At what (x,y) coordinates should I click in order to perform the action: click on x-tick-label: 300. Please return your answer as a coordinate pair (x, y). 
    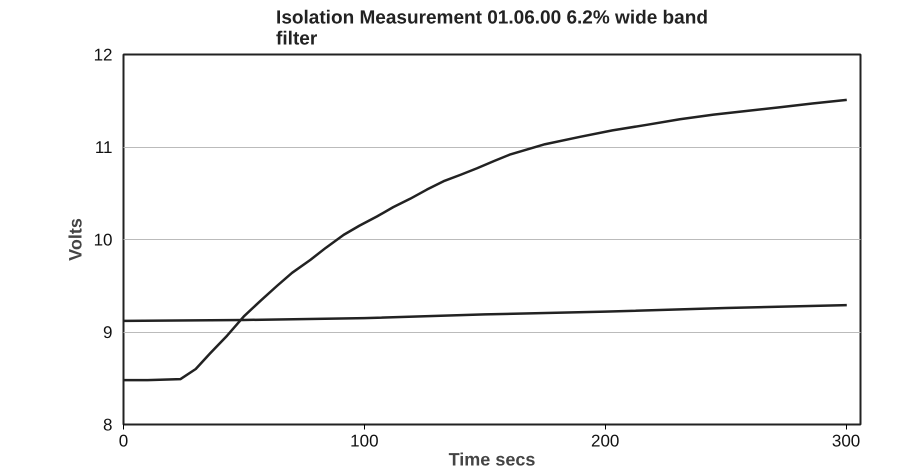
    Looking at the image, I should click on (846, 441).